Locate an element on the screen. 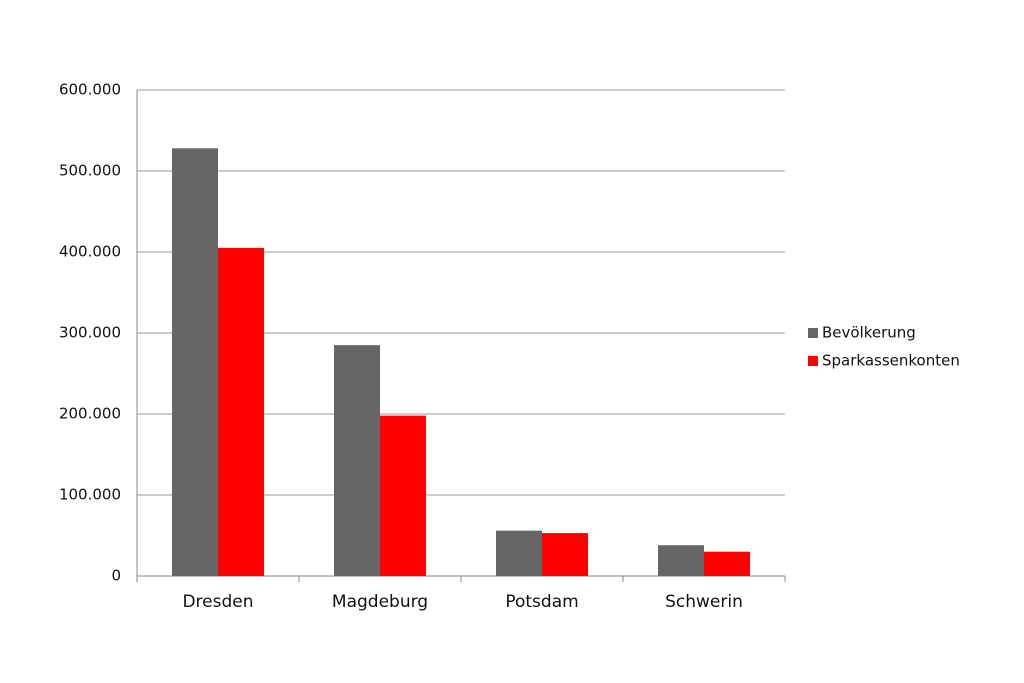  x-tick-label: Dresden is located at coordinates (217, 602).